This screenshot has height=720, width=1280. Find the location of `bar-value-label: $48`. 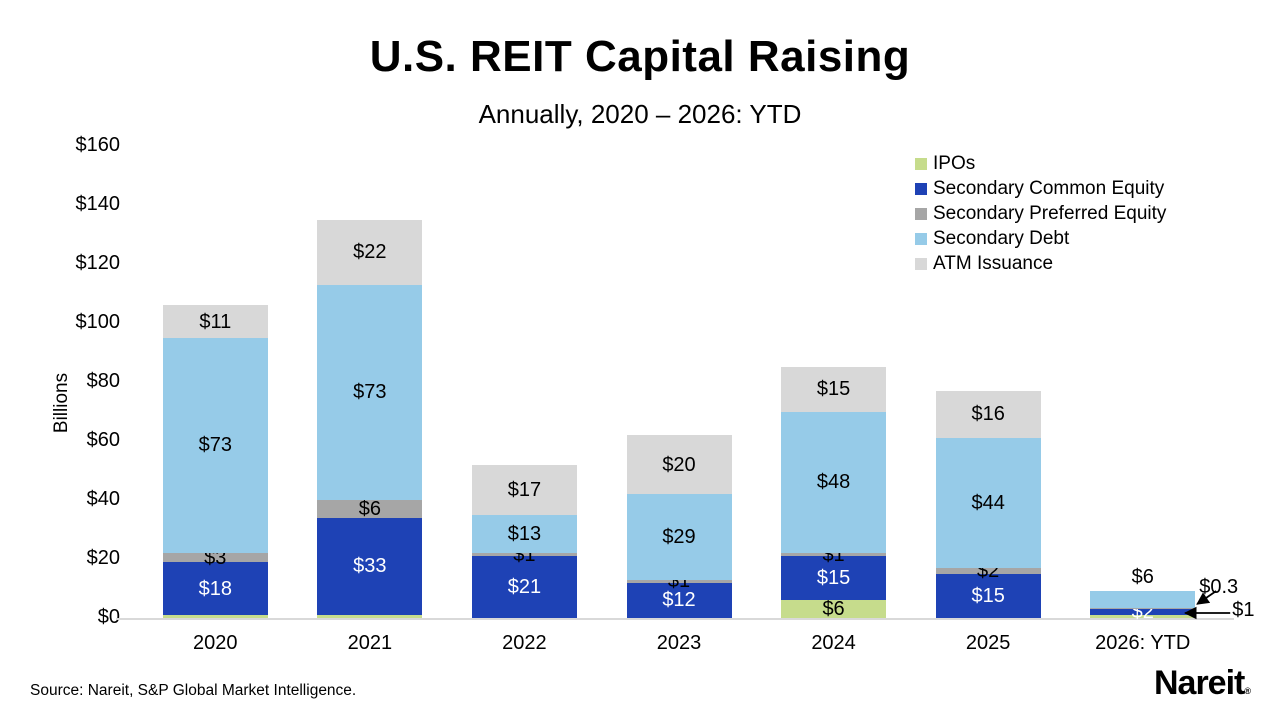

bar-value-label: $48 is located at coordinates (833, 482).